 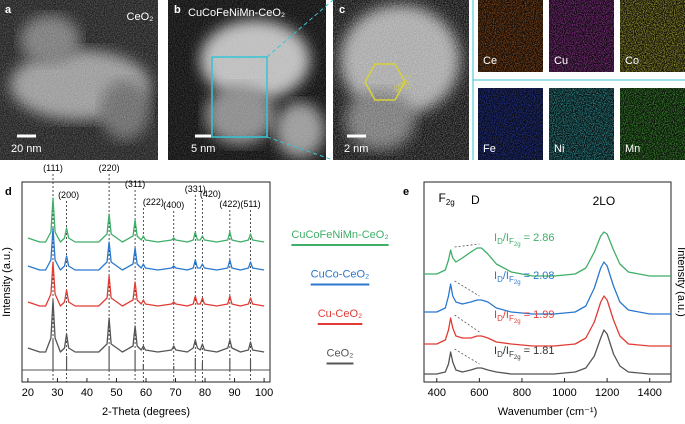 I want to click on ratio-part: = 1.81, so click(x=538, y=351).